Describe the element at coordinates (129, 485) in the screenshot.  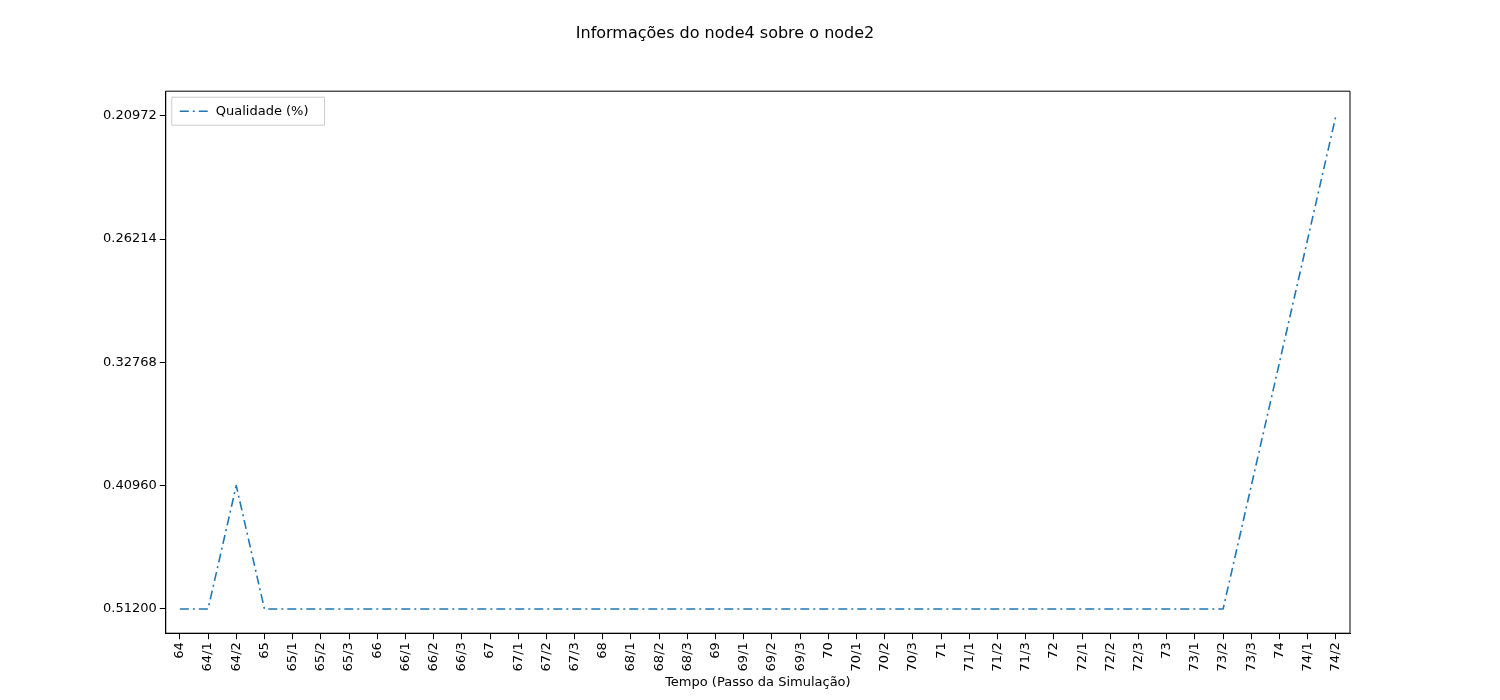
I see `y-tick-label: 0.40960` at that location.